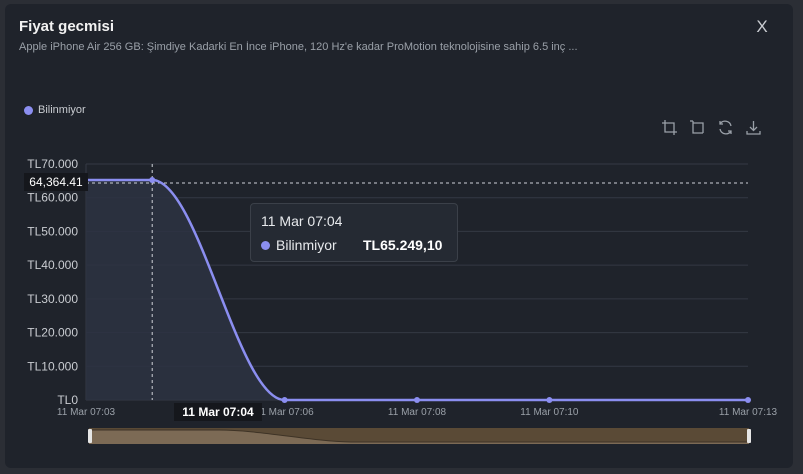 Image resolution: width=803 pixels, height=474 pixels. Describe the element at coordinates (306, 245) in the screenshot. I see `tooltip-series-name: Bilinmiyor` at that location.